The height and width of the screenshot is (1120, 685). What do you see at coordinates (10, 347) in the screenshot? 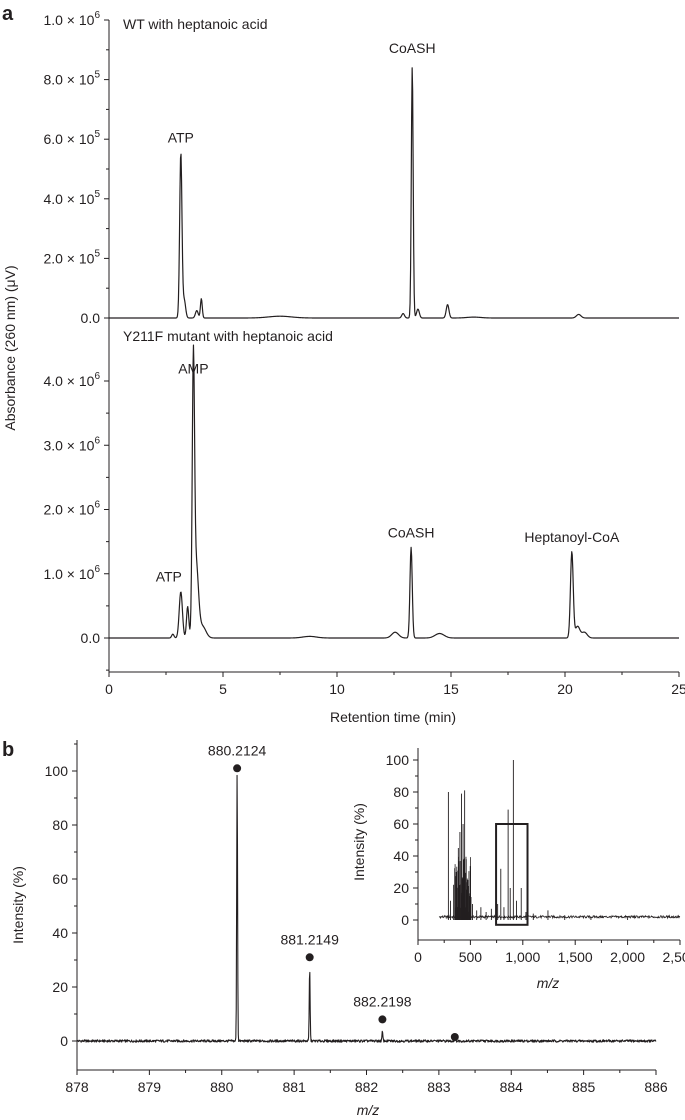
I see `absorbance-axis-label: Absorbance (260 nm) (μV)` at bounding box center [10, 347].